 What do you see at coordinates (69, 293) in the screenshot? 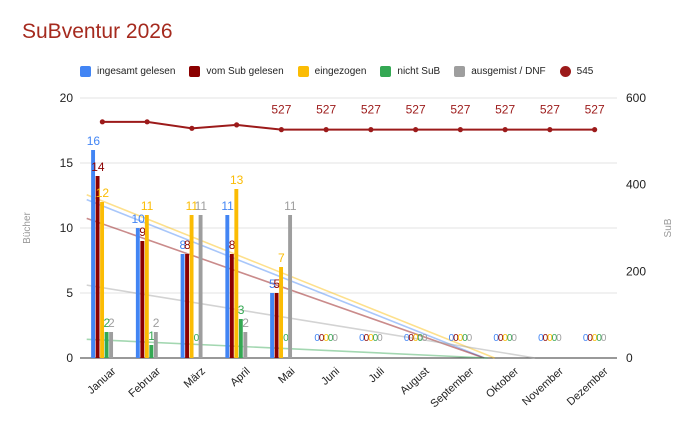
I see `y-tick-label: 5` at bounding box center [69, 293].